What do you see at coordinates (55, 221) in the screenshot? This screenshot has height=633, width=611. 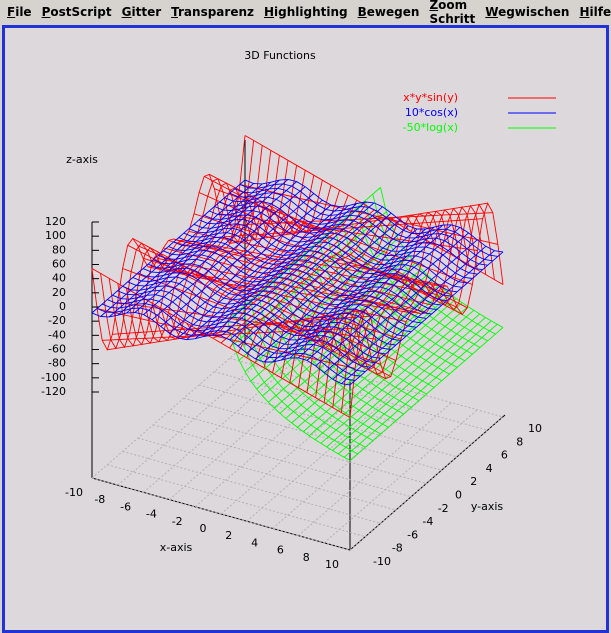 I see `z-tick-label: 120` at bounding box center [55, 221].